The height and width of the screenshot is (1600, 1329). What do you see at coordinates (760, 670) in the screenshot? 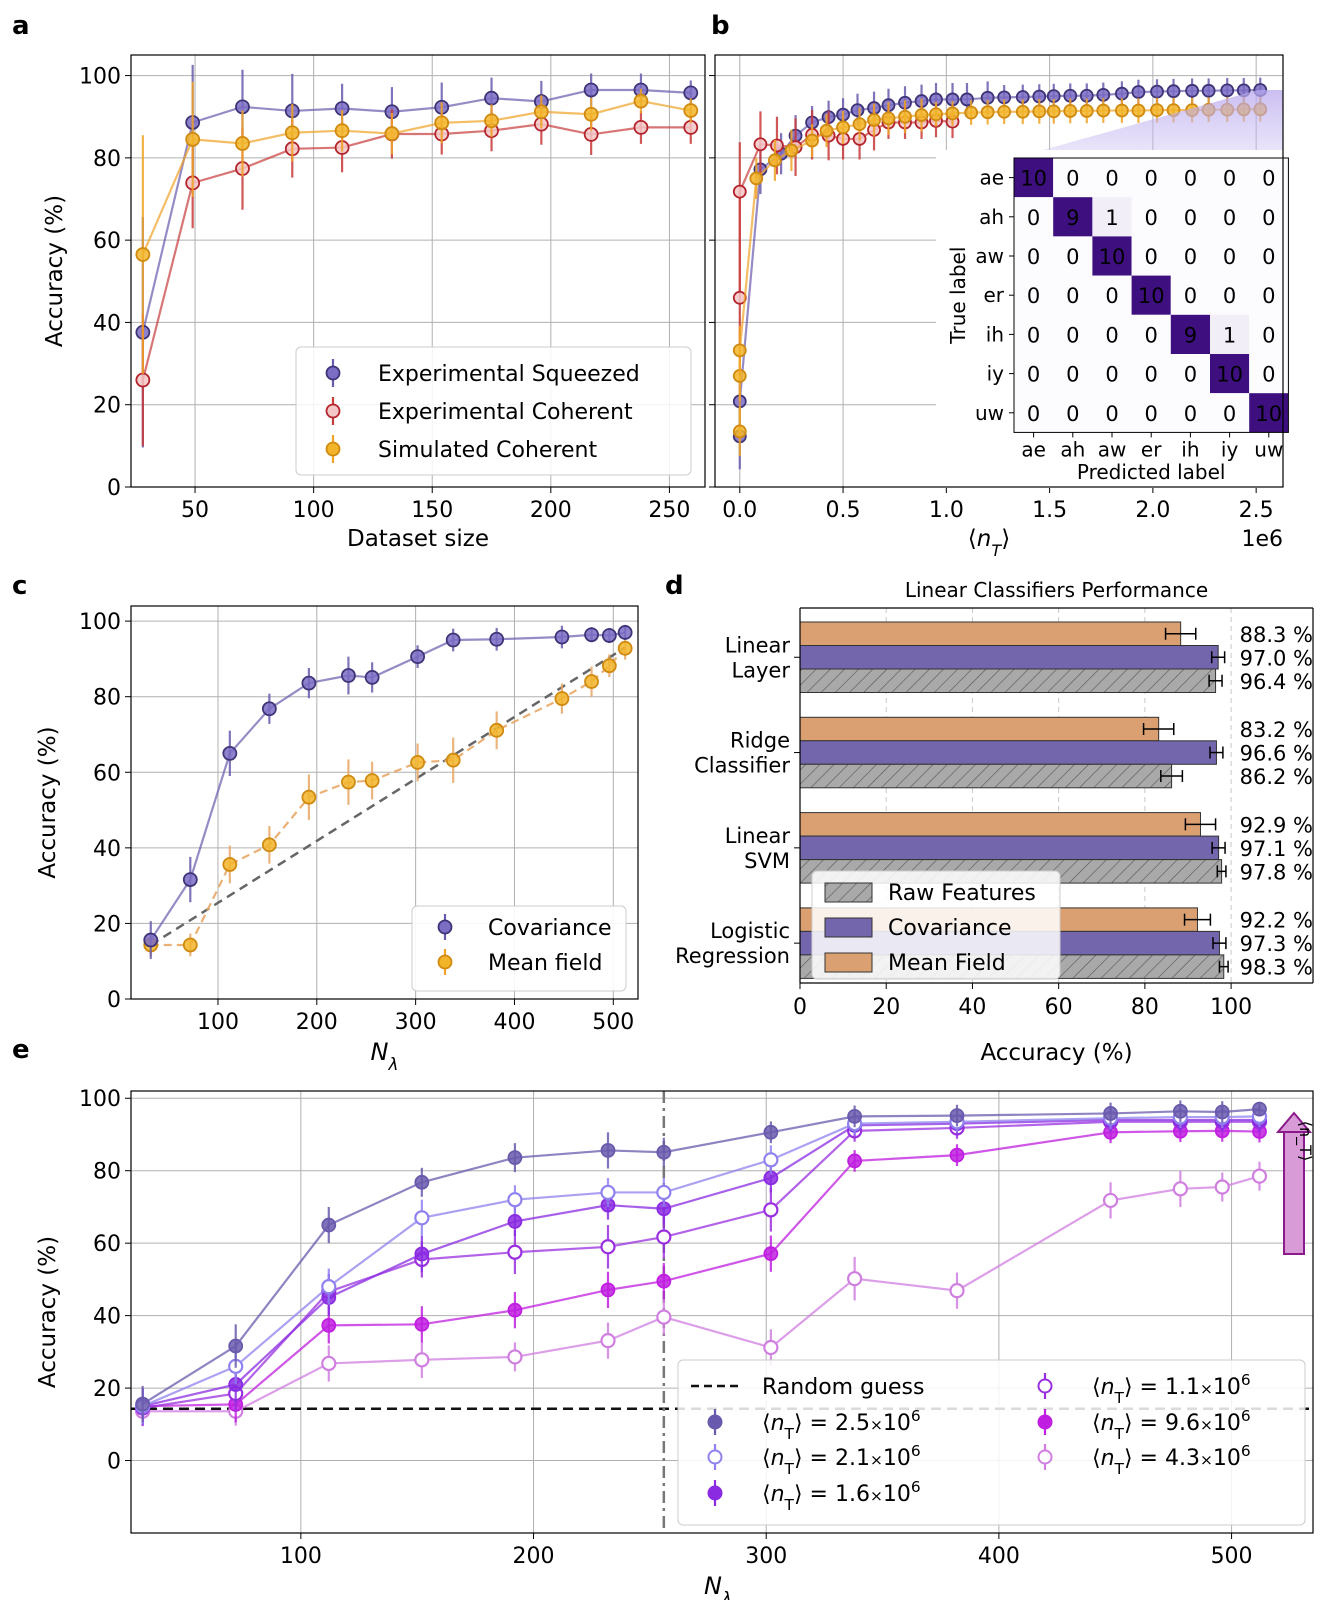
I see `category-label: Layer` at bounding box center [760, 670].